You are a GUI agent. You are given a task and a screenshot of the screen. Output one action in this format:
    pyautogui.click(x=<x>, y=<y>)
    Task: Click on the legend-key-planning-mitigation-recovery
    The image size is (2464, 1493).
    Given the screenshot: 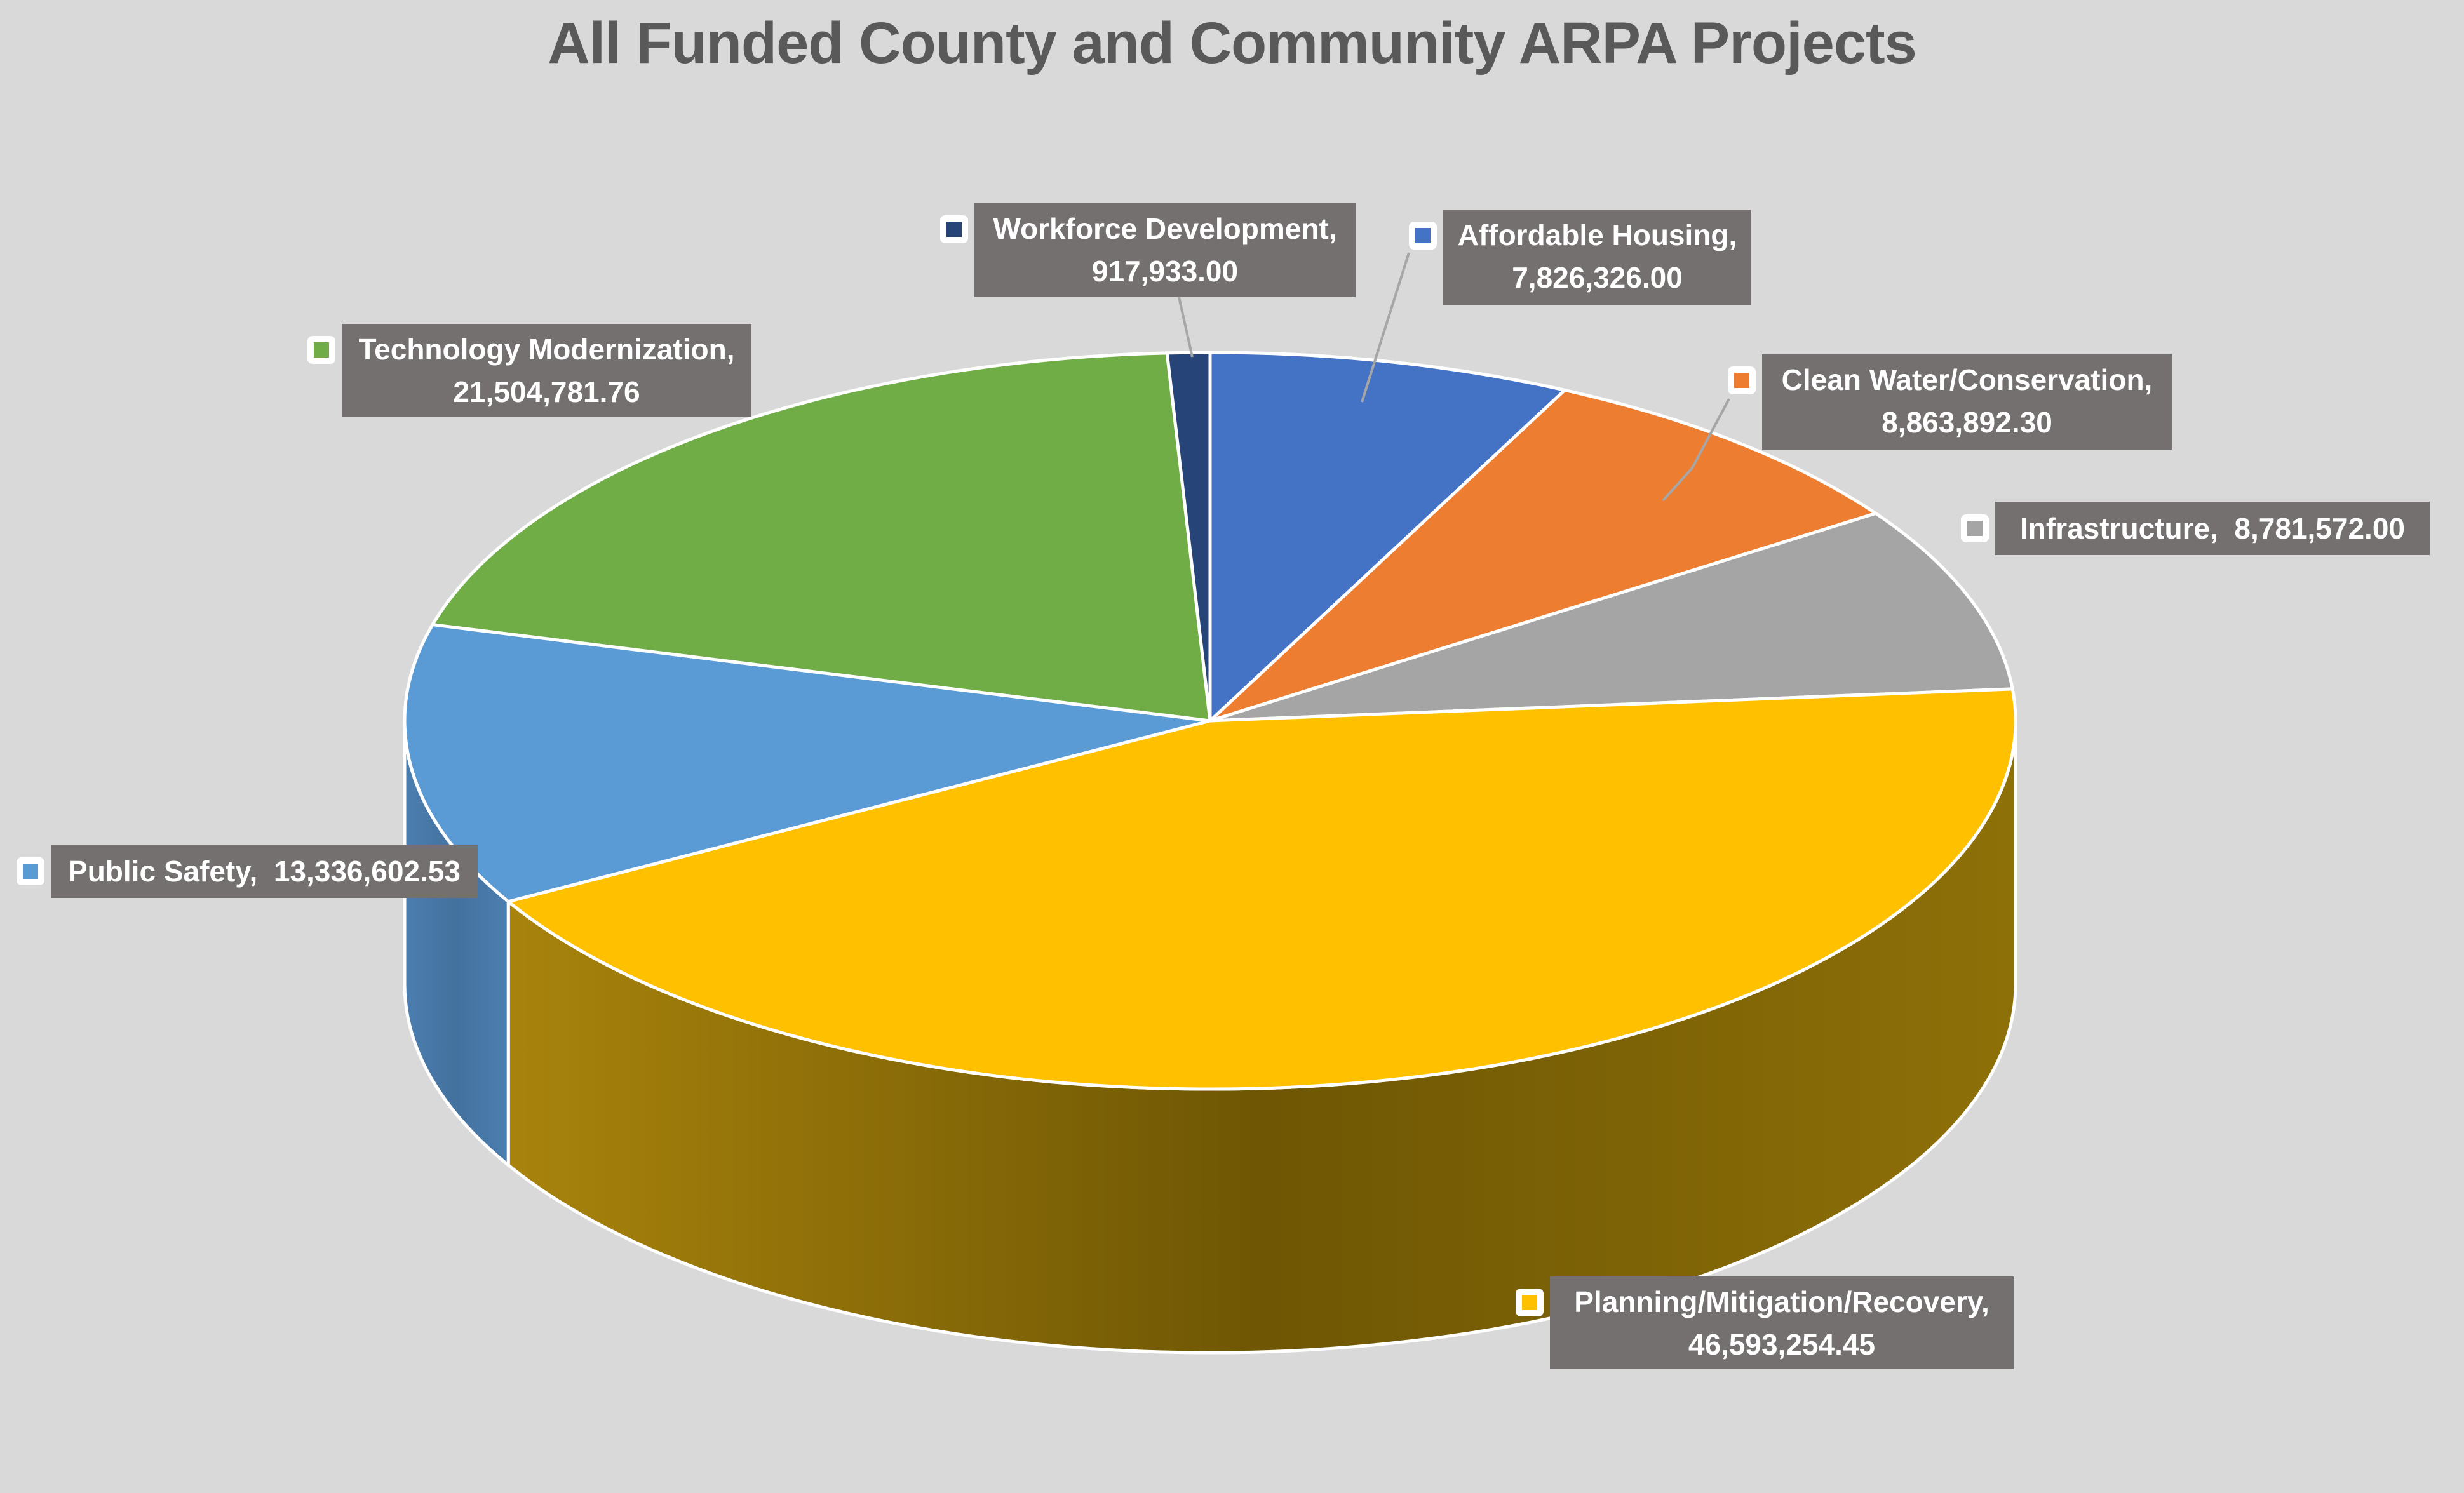 What is the action you would take?
    pyautogui.click(x=1530, y=1302)
    